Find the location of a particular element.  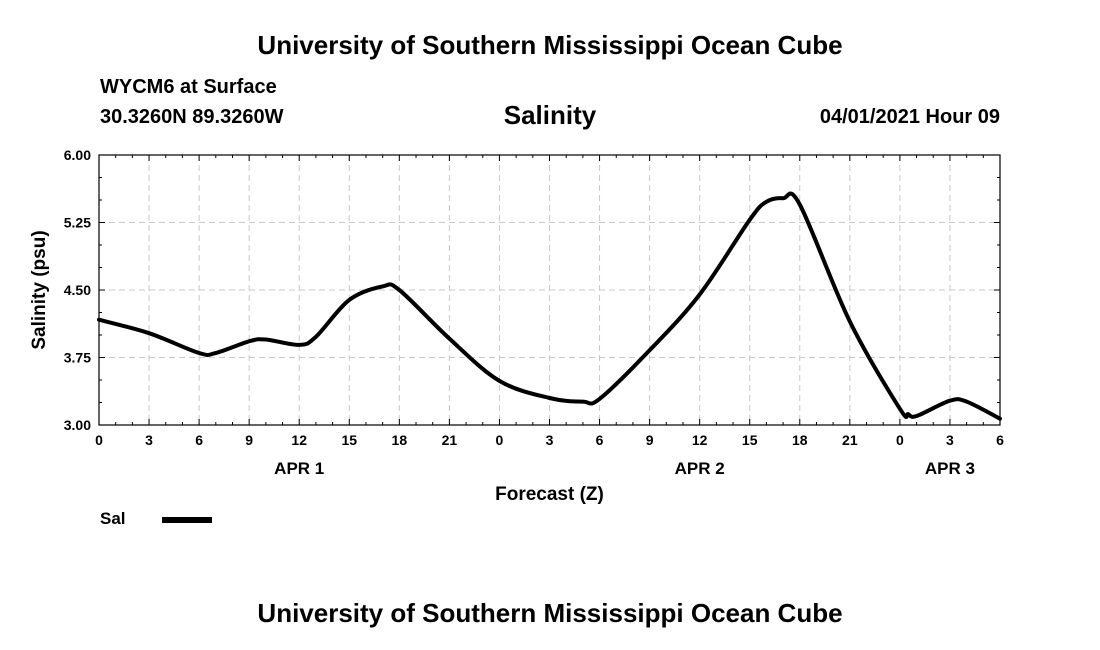

day-label: APR 2 is located at coordinates (700, 468).